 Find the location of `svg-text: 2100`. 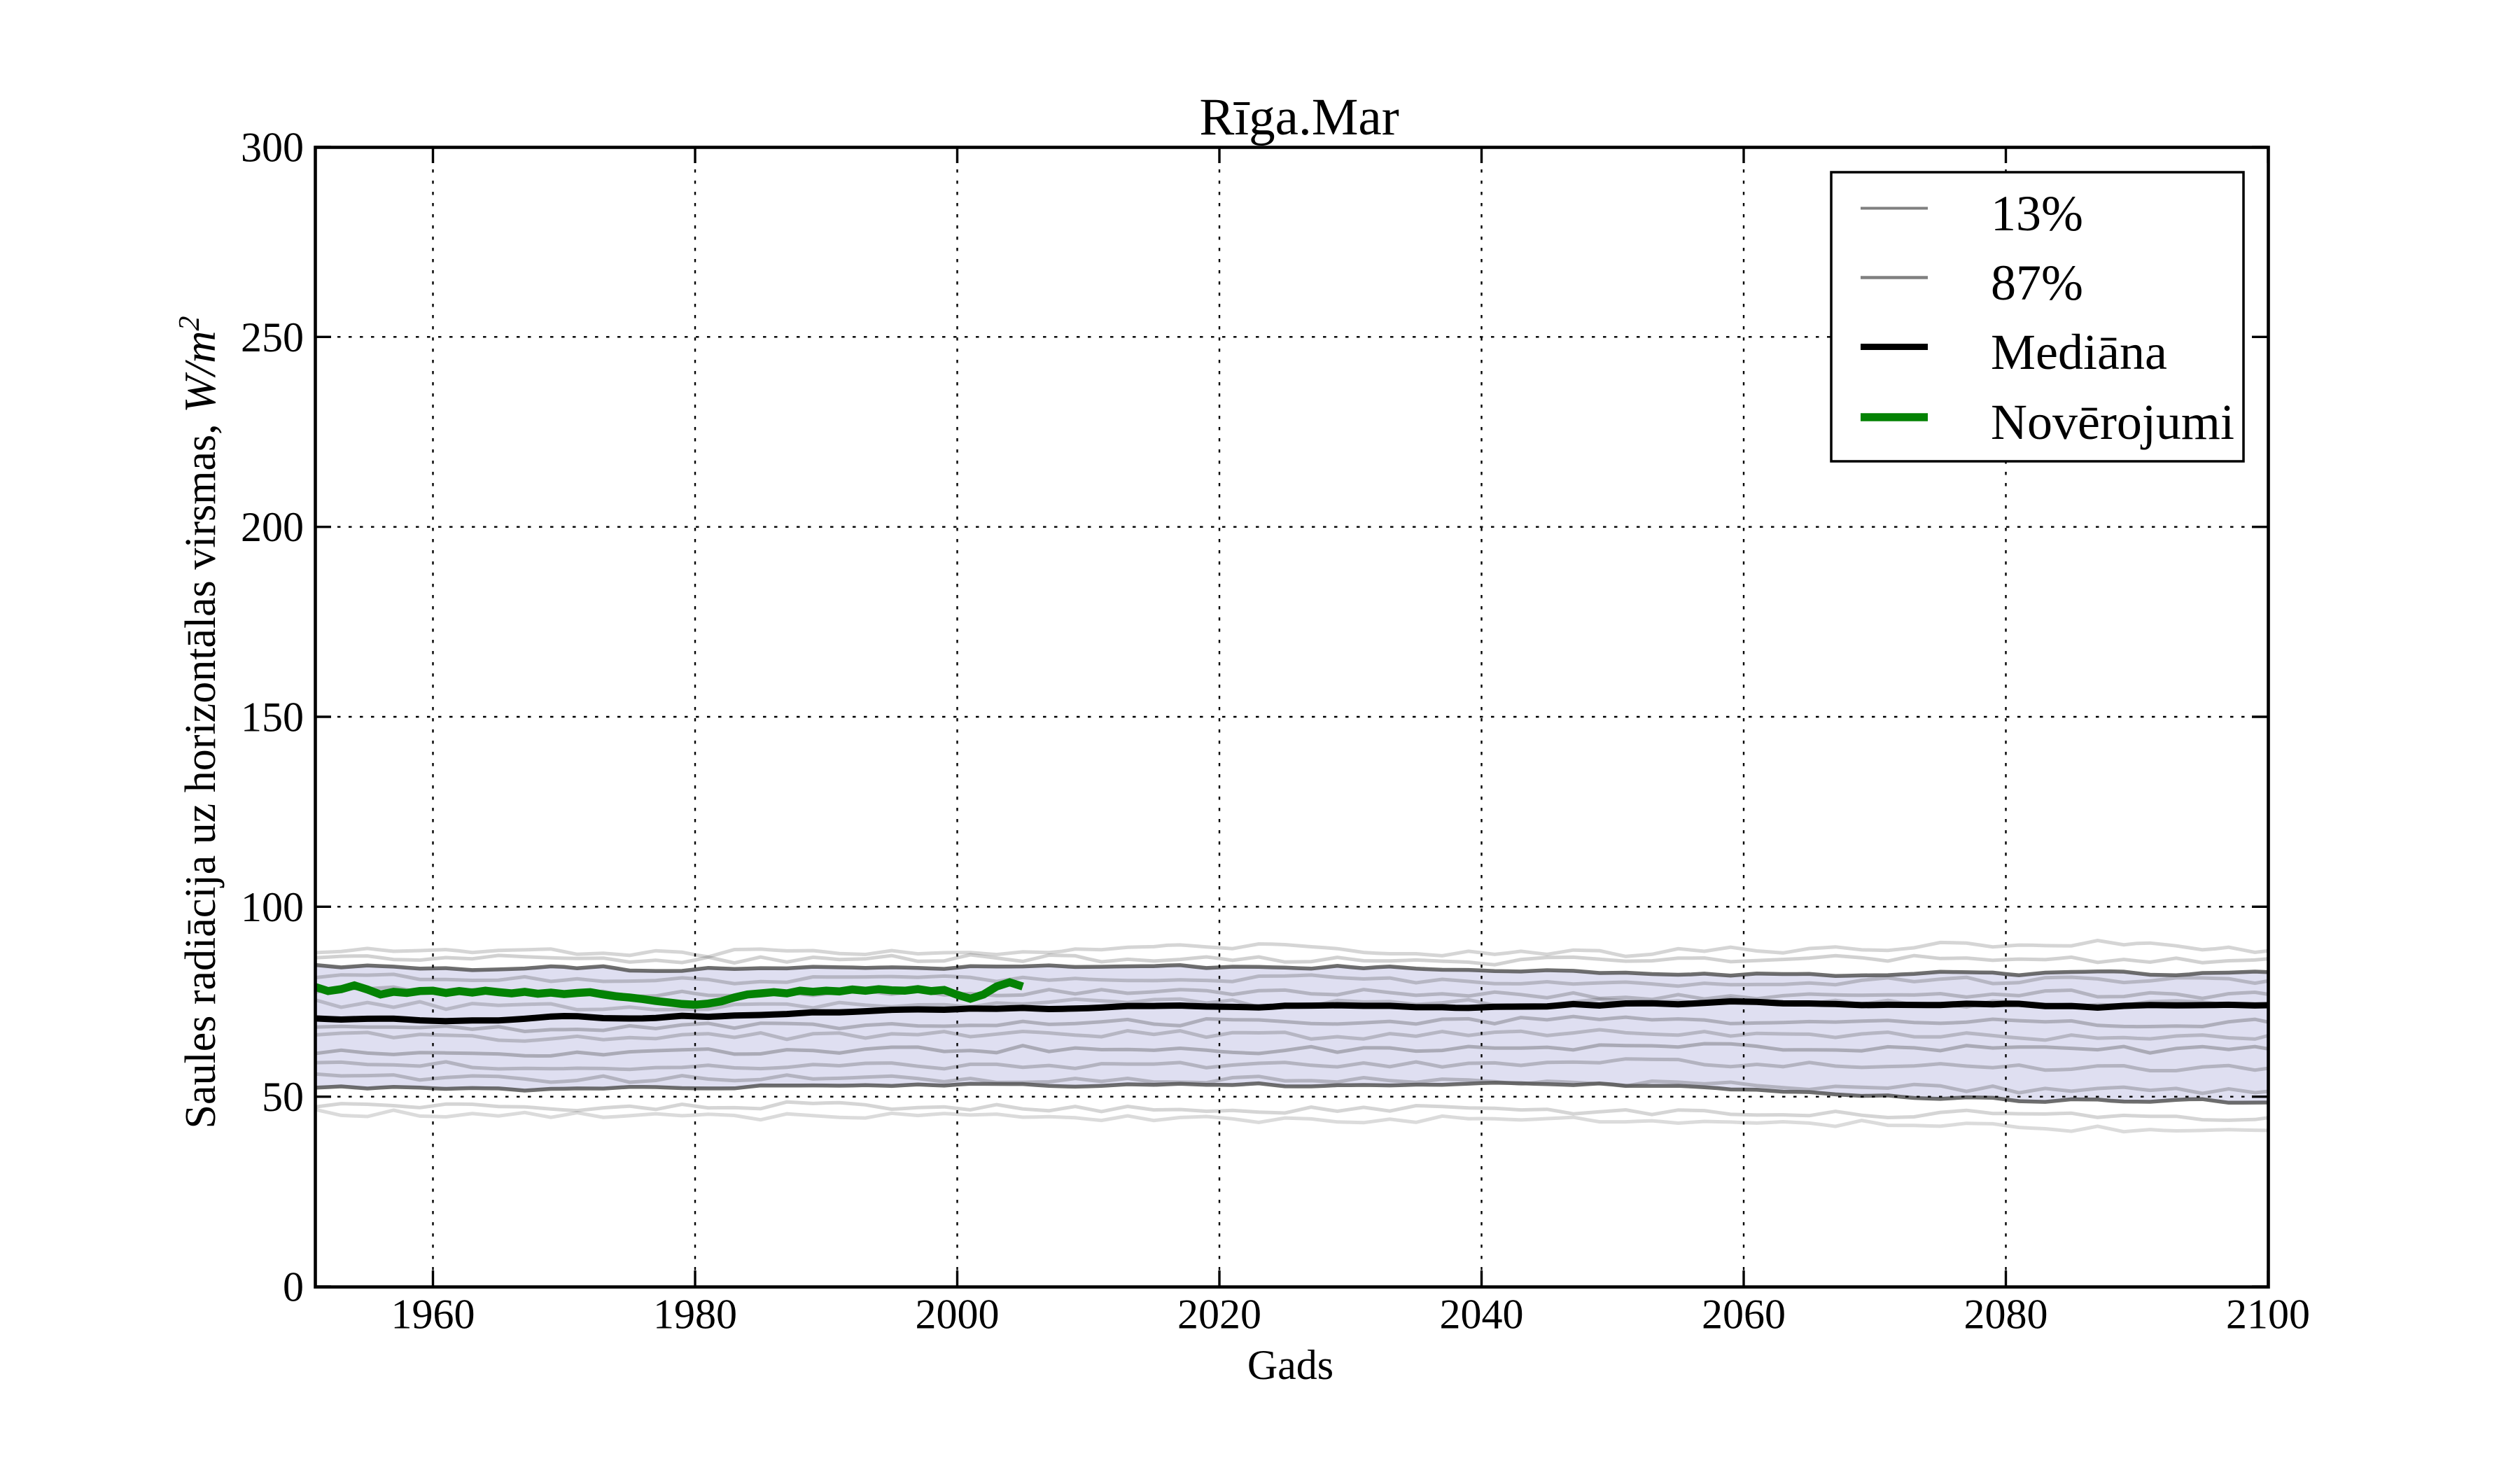

svg-text: 2100 is located at coordinates (2268, 1315).